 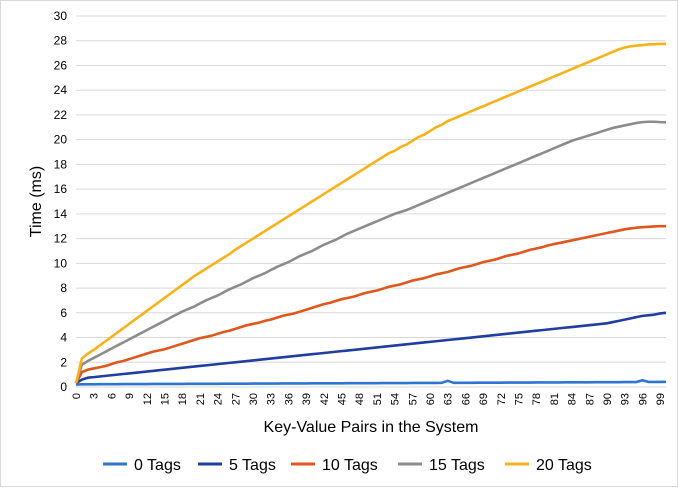 I want to click on y-tick-label: 4, so click(x=63, y=338).